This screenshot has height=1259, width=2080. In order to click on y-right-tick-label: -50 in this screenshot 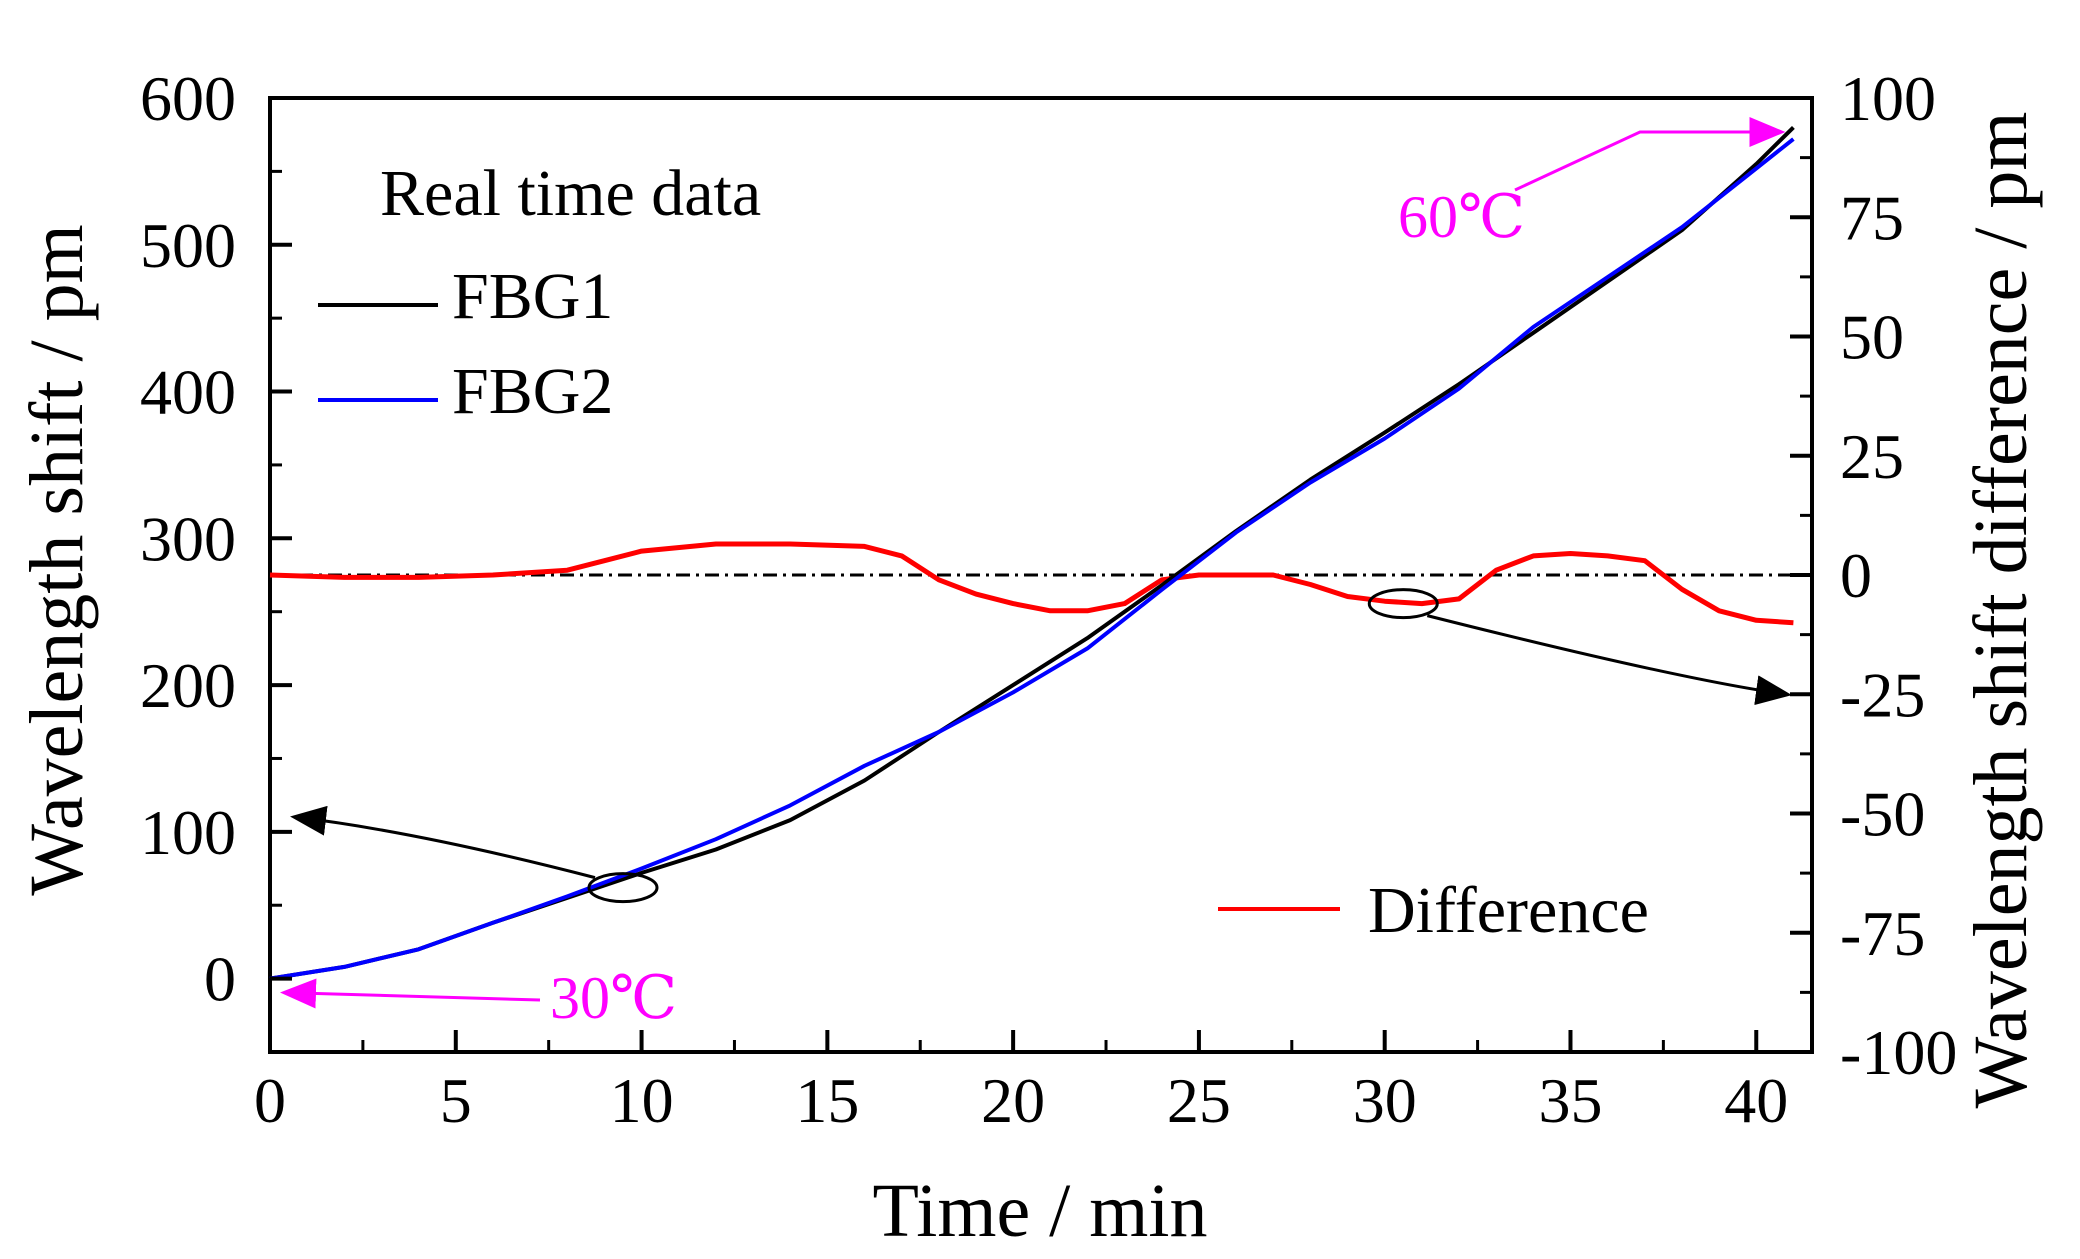, I will do `click(1882, 814)`.